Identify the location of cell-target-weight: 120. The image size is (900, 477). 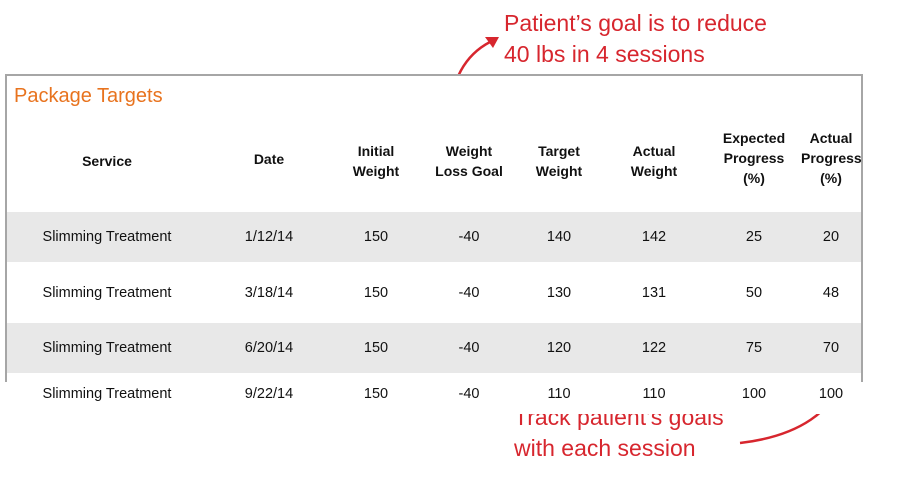
(559, 348).